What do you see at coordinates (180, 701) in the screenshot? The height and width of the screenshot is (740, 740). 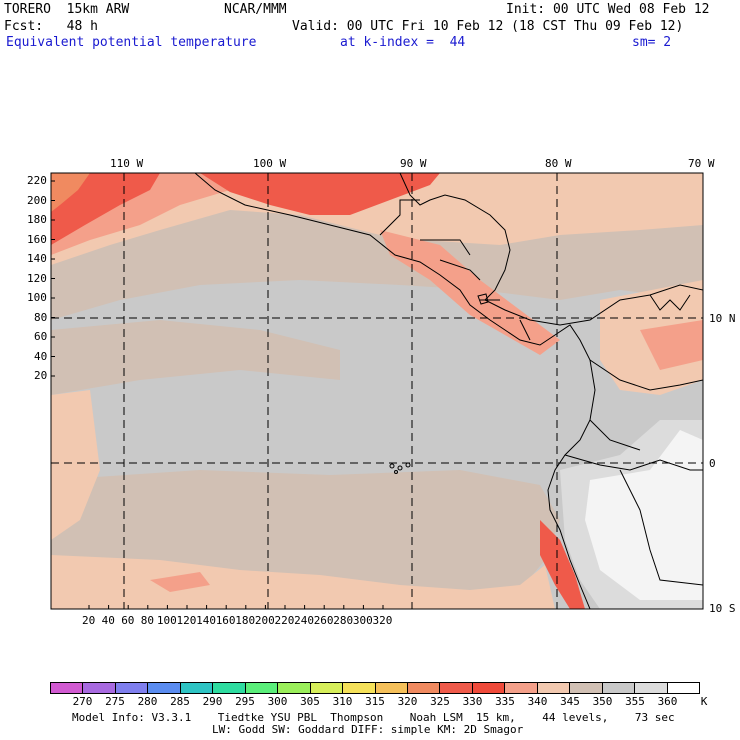 I see `colorbar-label: 285` at bounding box center [180, 701].